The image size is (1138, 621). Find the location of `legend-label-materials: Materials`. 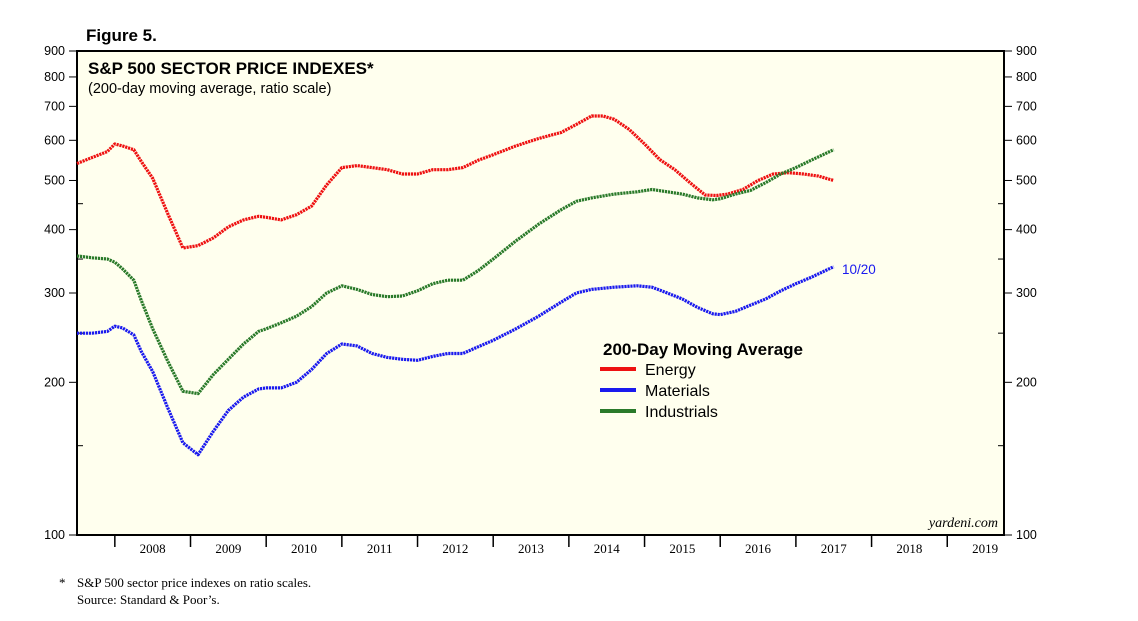

legend-label-materials: Materials is located at coordinates (677, 391).